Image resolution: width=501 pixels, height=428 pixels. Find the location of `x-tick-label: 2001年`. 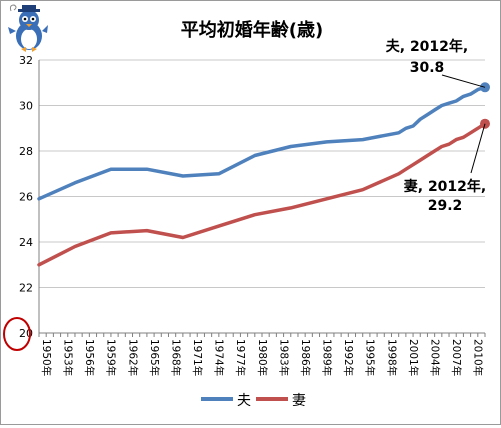

x-tick-label: 2001年 is located at coordinates (413, 357).